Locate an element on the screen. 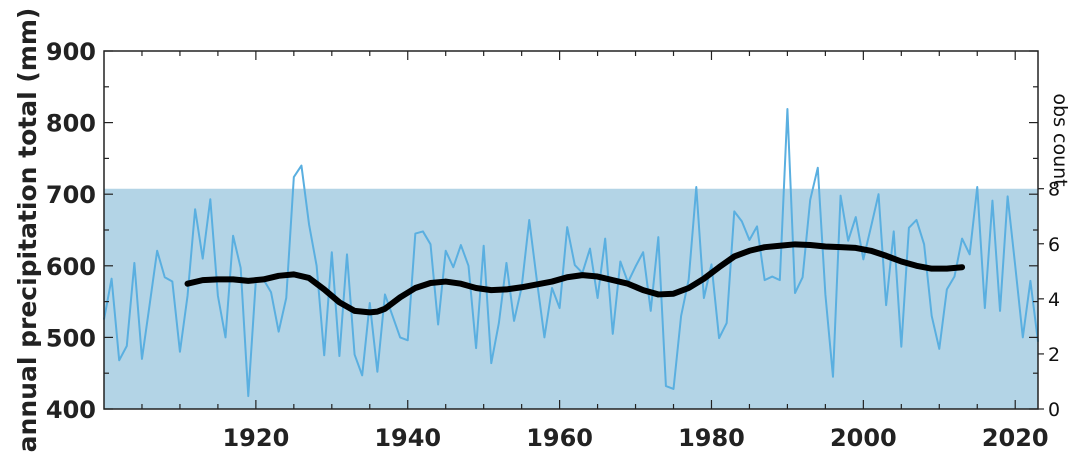 The width and height of the screenshot is (1080, 462). y2-tick-label: 4 is located at coordinates (1054, 300).